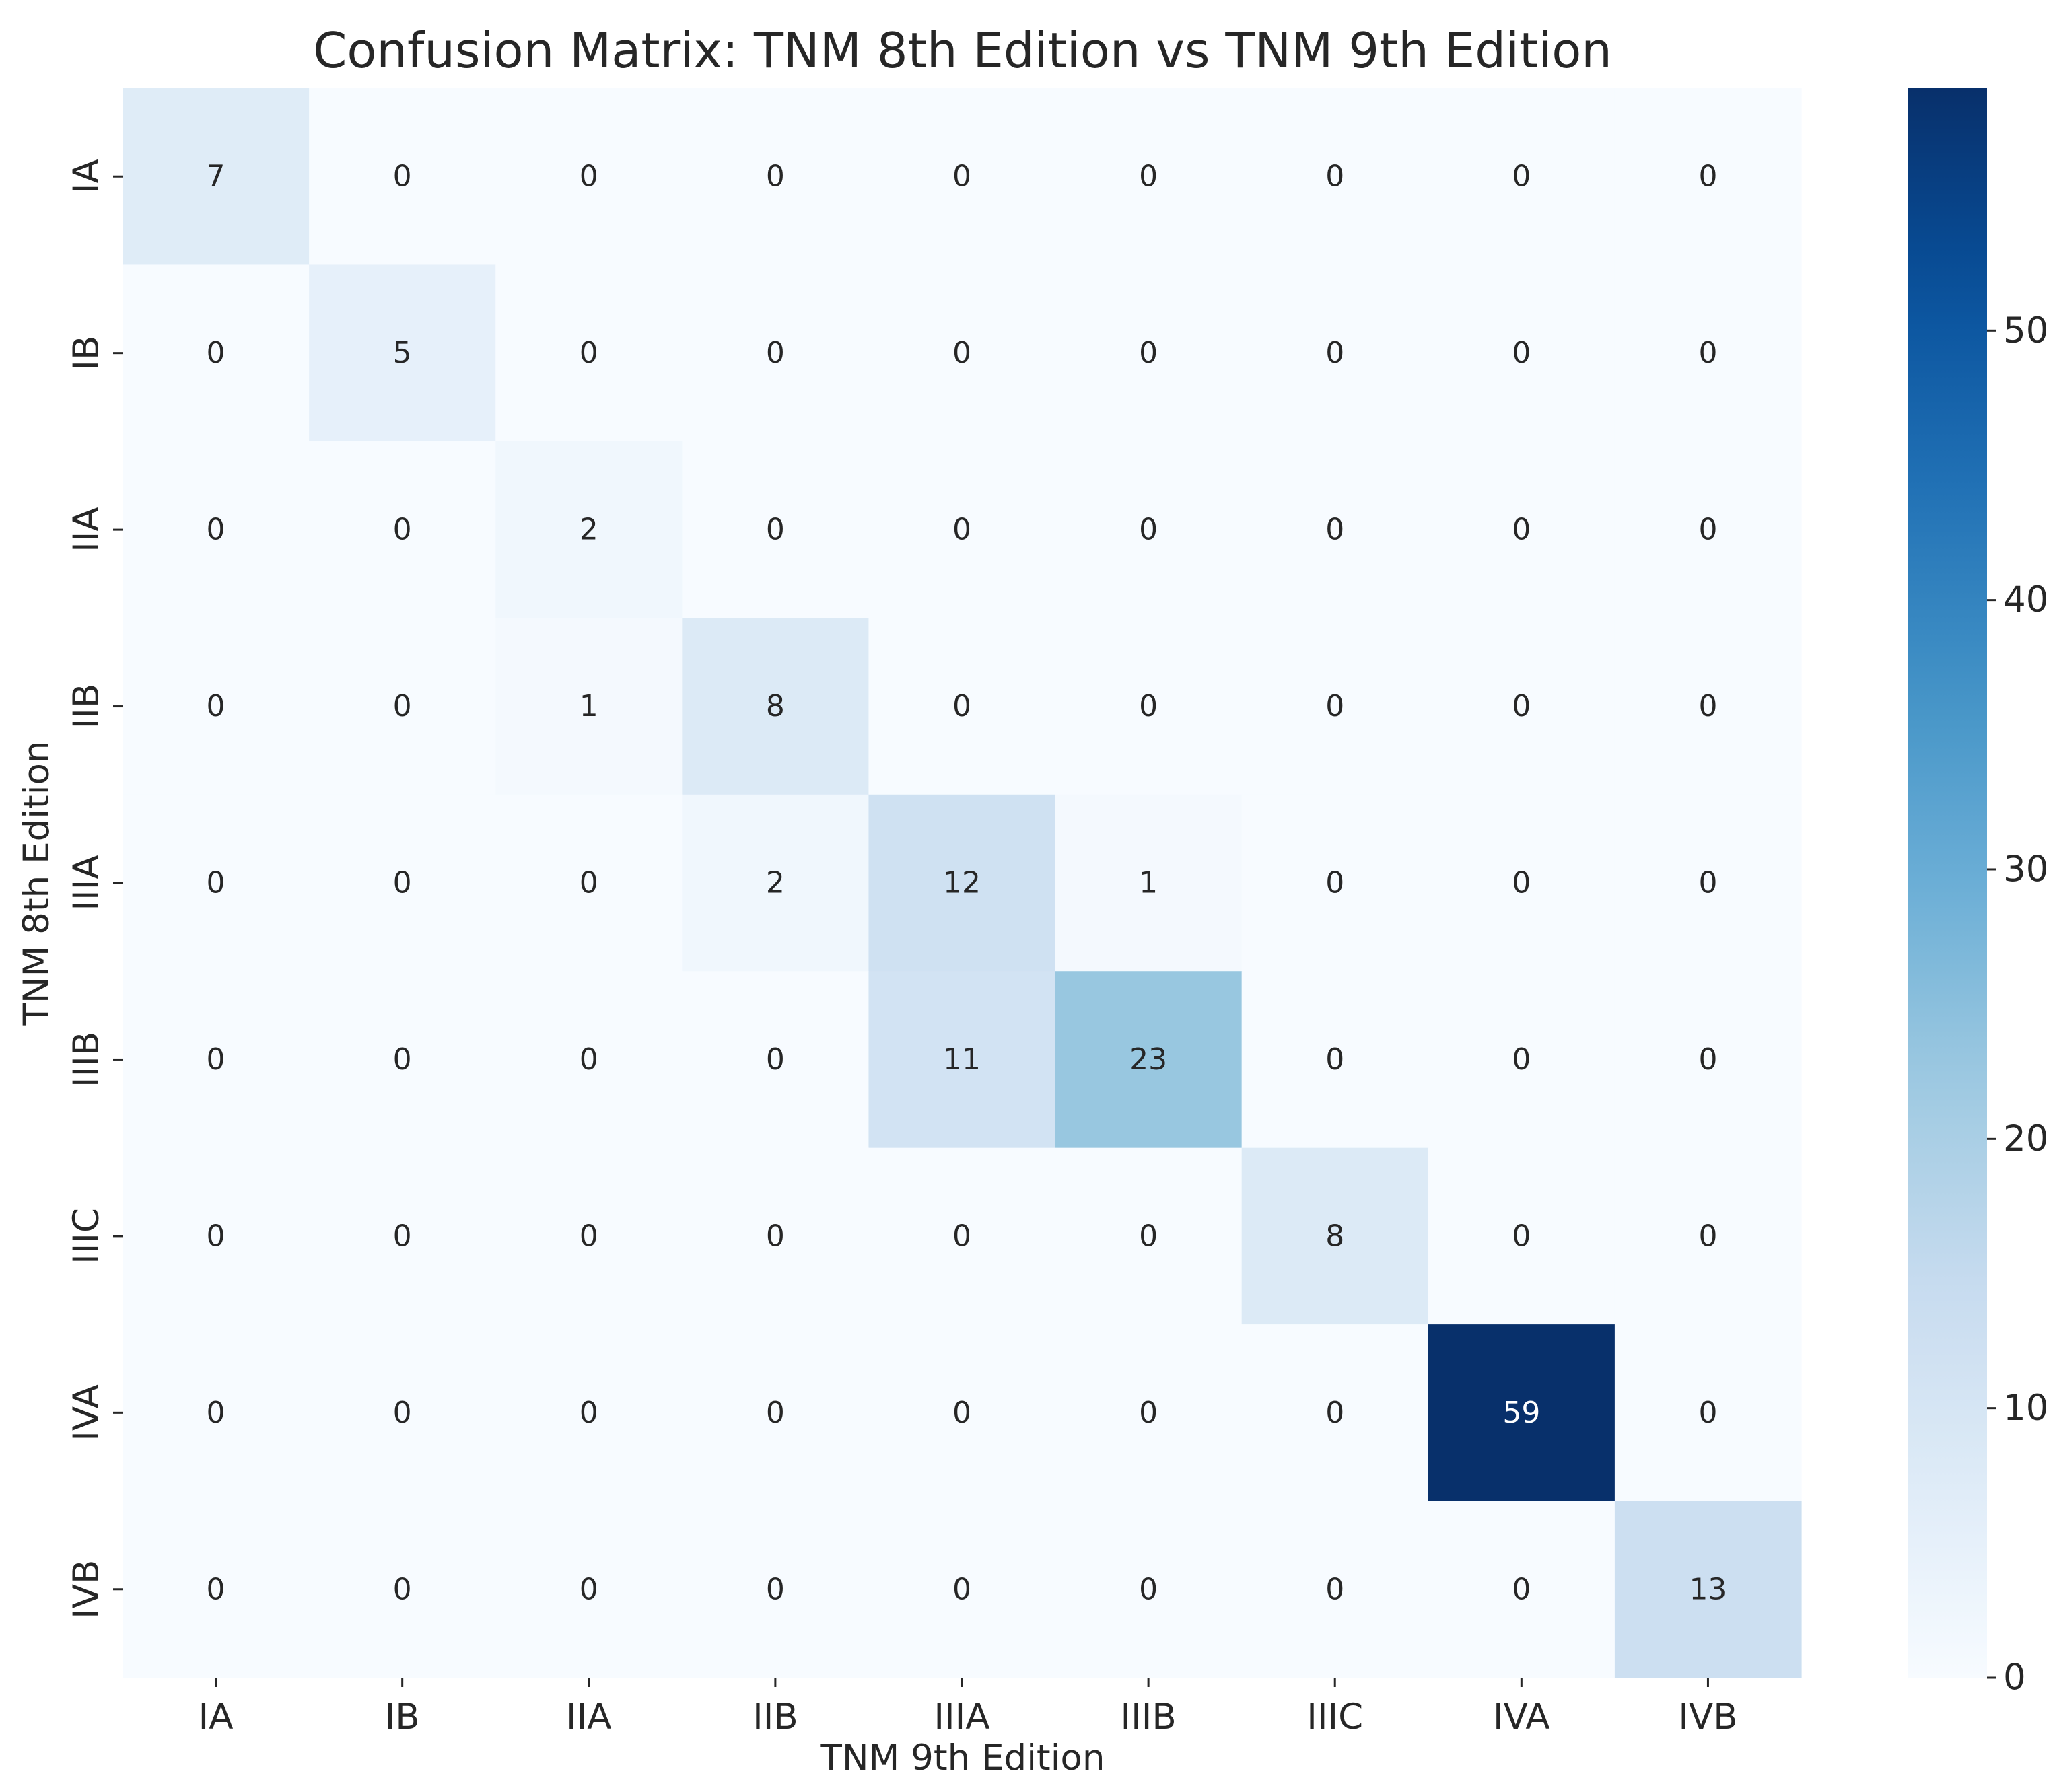 The height and width of the screenshot is (1792, 2055). Describe the element at coordinates (1149, 529) in the screenshot. I see `heatmap-cell-IIA-IIIB` at that location.